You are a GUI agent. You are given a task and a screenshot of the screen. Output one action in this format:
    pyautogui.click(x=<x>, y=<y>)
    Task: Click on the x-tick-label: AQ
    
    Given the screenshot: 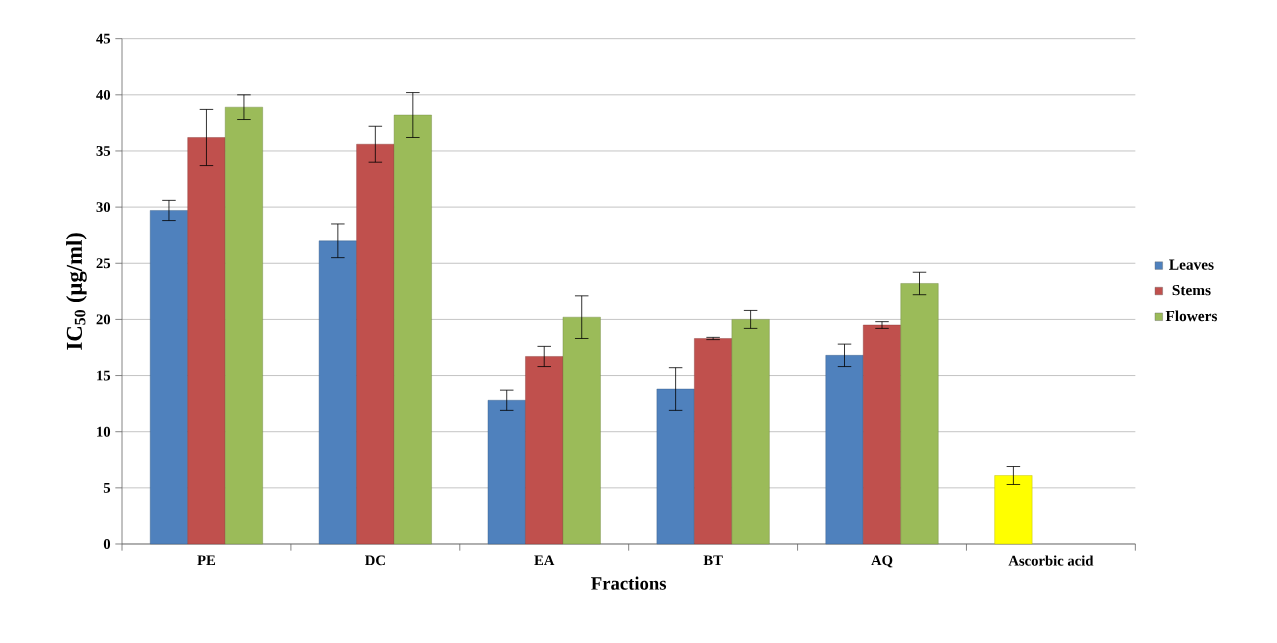 What is the action you would take?
    pyautogui.click(x=882, y=561)
    